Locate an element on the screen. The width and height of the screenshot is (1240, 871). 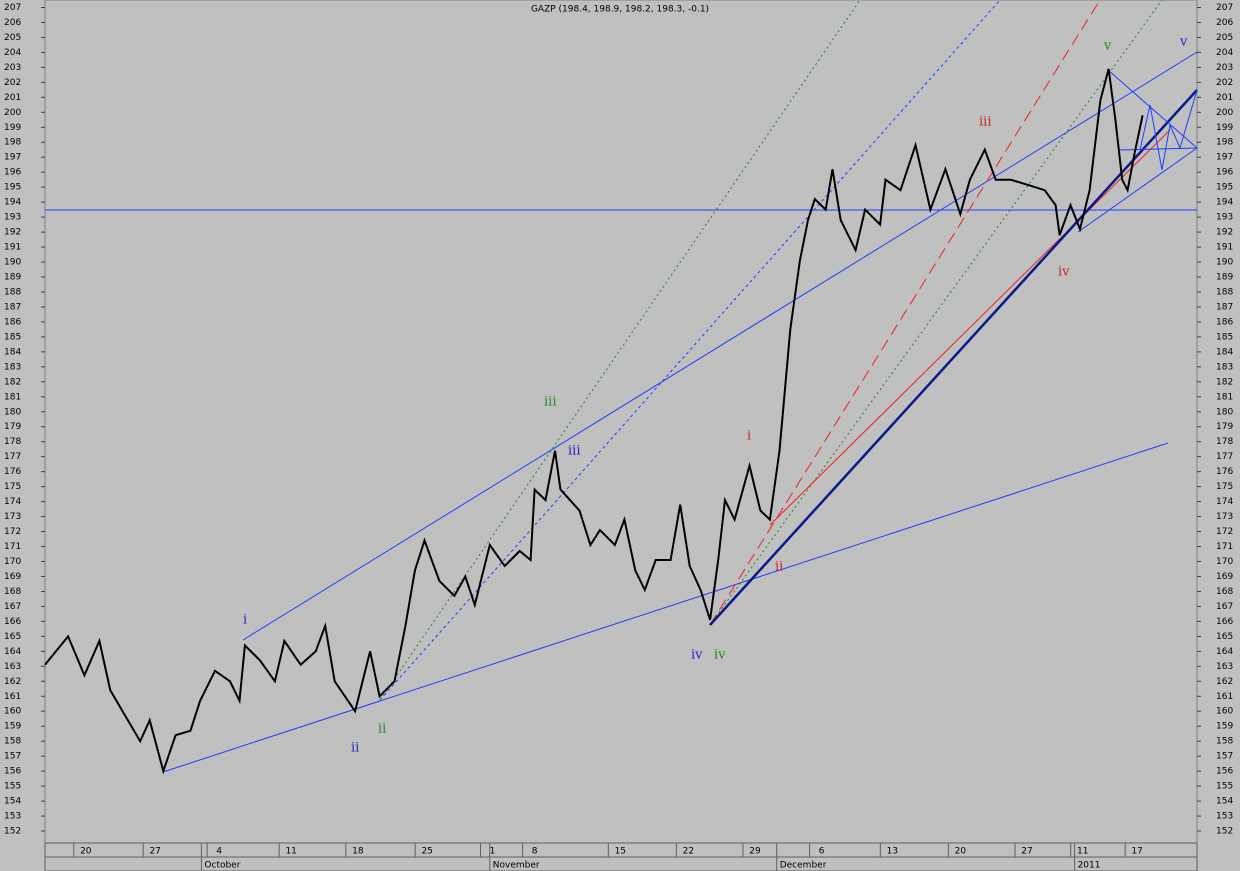
y2-tick-label: 176 is located at coordinates (1224, 472).